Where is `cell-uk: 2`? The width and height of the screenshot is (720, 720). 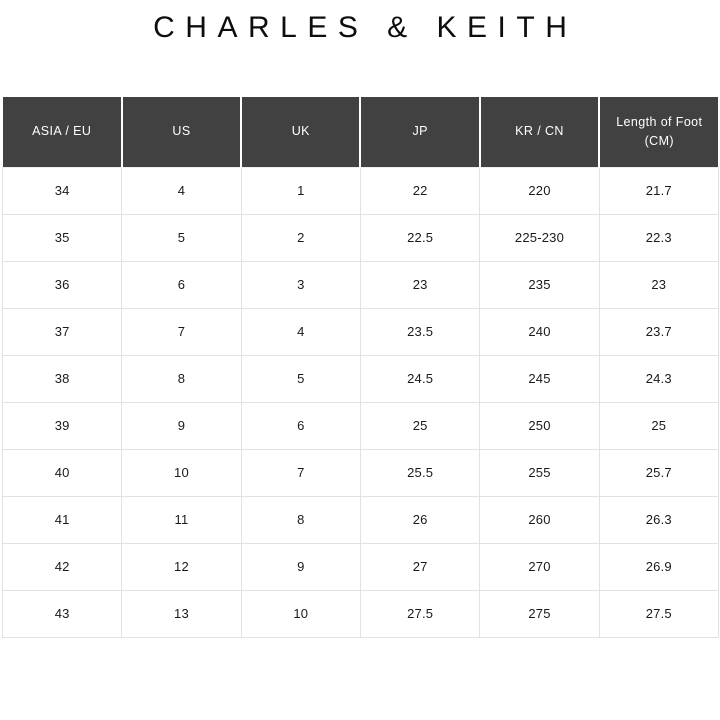 cell-uk: 2 is located at coordinates (300, 237).